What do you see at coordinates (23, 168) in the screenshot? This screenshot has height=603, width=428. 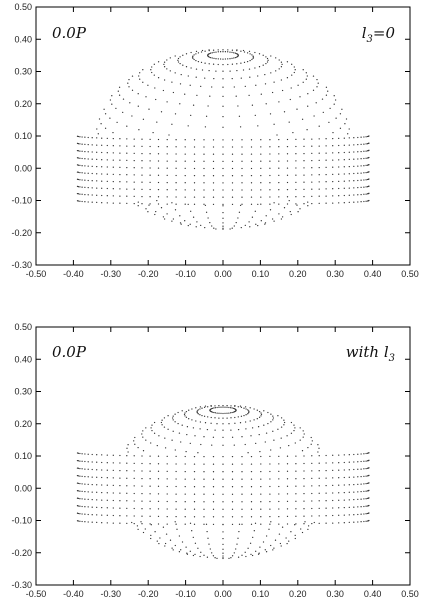 I see `y-tick-label: 0.00` at bounding box center [23, 168].